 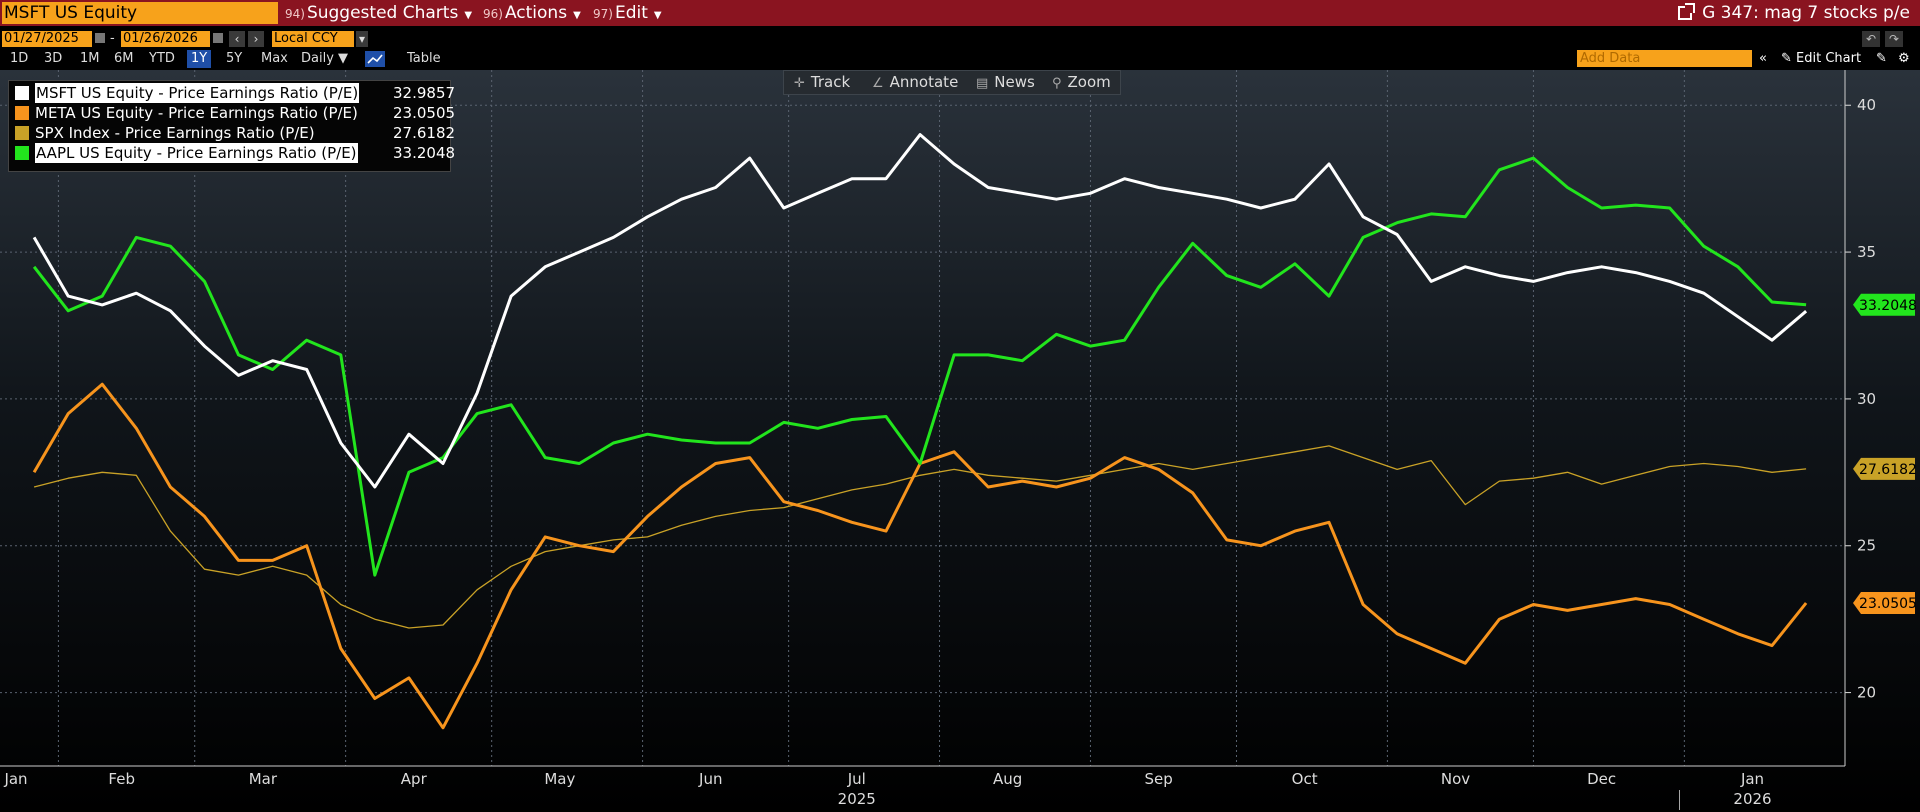 I want to click on suggested-charts-menu: 94) Suggested Charts ▼, so click(x=378, y=13).